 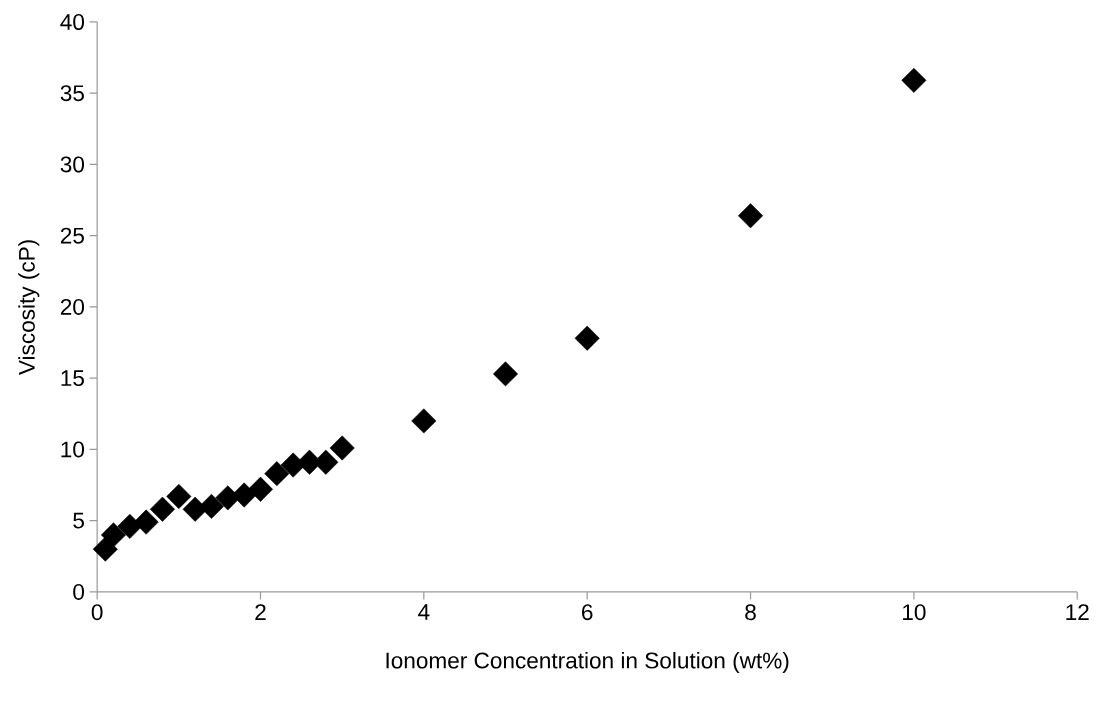 What do you see at coordinates (73, 449) in the screenshot?
I see `y-tick-label: 10` at bounding box center [73, 449].